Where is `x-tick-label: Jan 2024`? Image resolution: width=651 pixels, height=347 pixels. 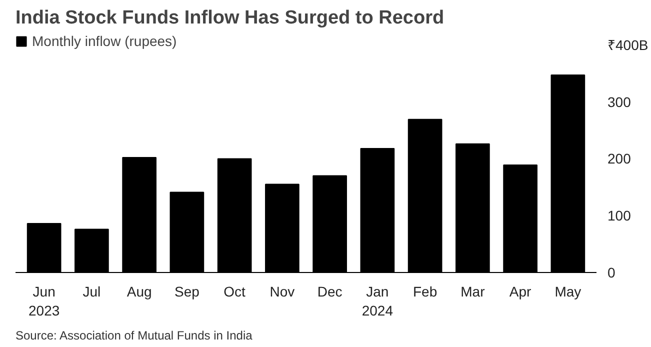
x-tick-label: Jan 2024 is located at coordinates (378, 301).